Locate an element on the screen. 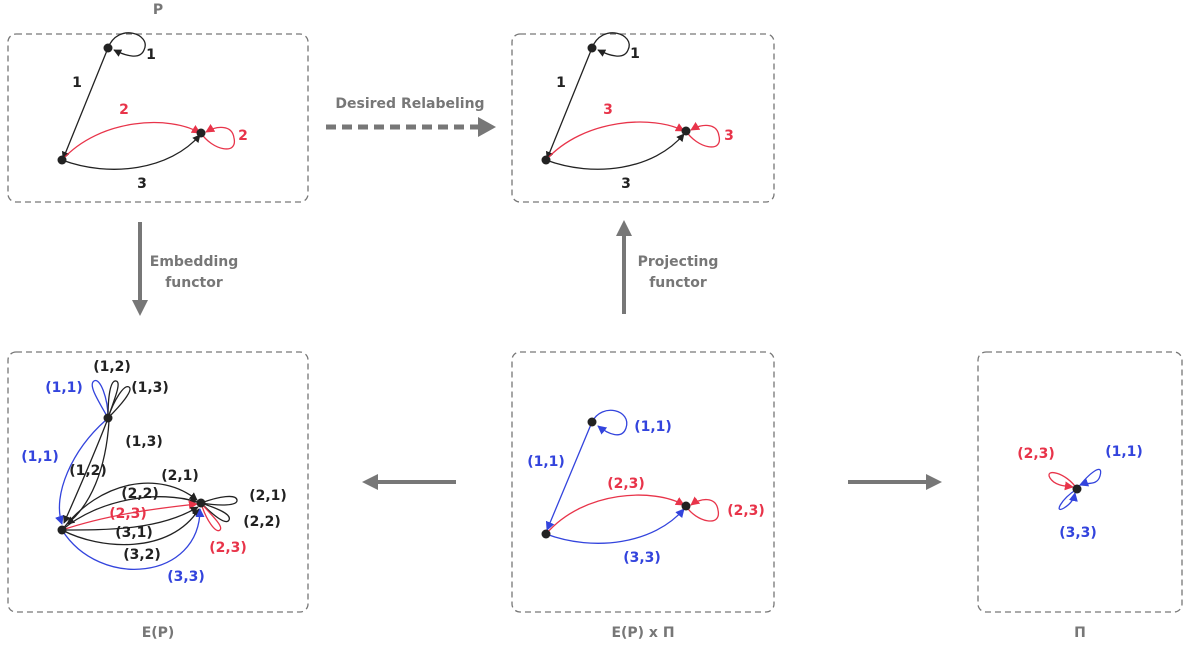  panel-pi-box is located at coordinates (1080, 482).